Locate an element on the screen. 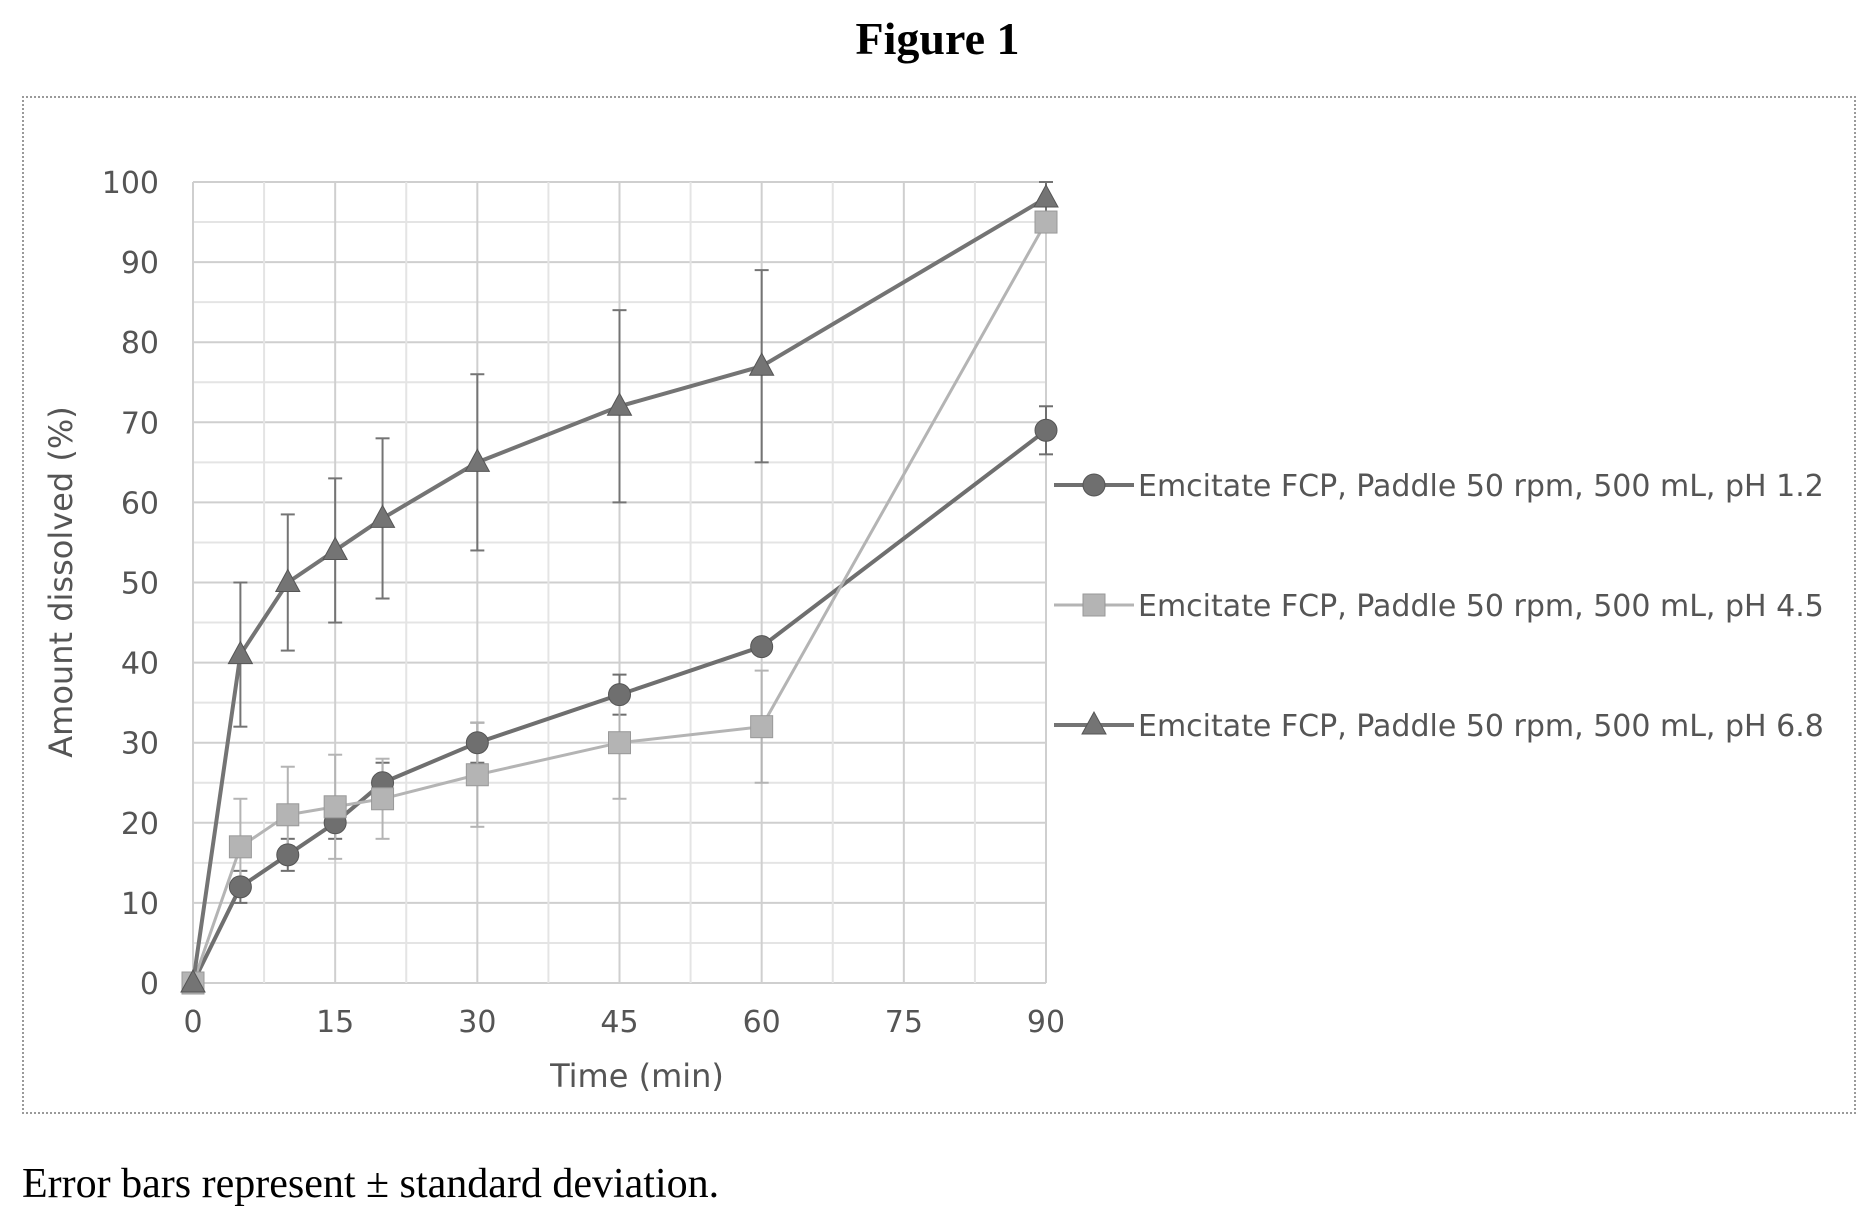  y-axis-label: Amount dissolved (%) is located at coordinates (61, 581).